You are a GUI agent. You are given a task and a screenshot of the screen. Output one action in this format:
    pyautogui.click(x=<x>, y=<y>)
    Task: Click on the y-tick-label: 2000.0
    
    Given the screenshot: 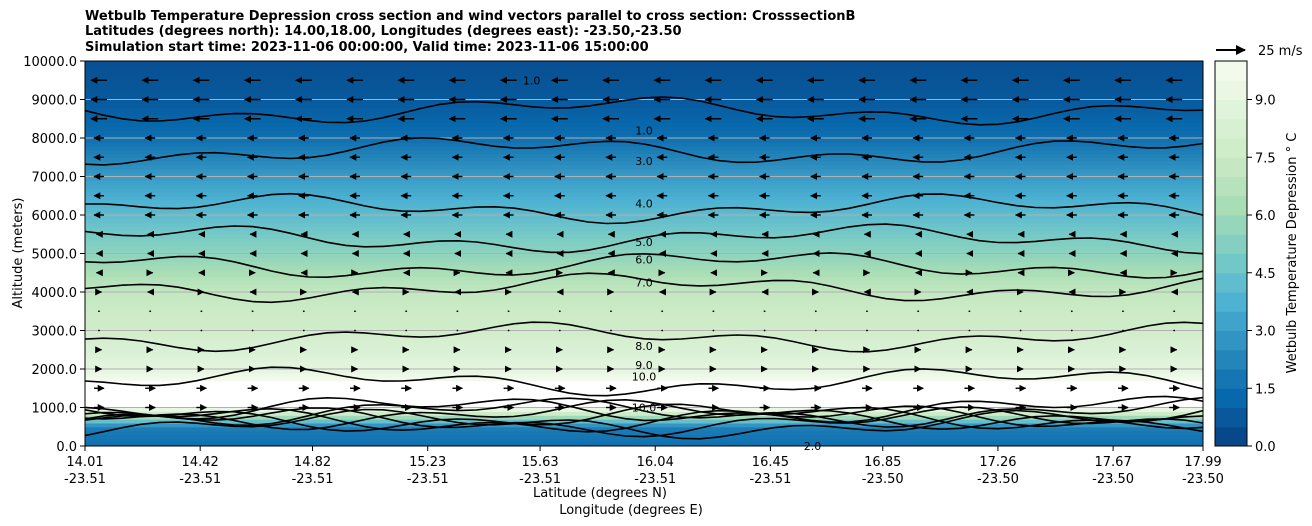 What is the action you would take?
    pyautogui.click(x=55, y=370)
    